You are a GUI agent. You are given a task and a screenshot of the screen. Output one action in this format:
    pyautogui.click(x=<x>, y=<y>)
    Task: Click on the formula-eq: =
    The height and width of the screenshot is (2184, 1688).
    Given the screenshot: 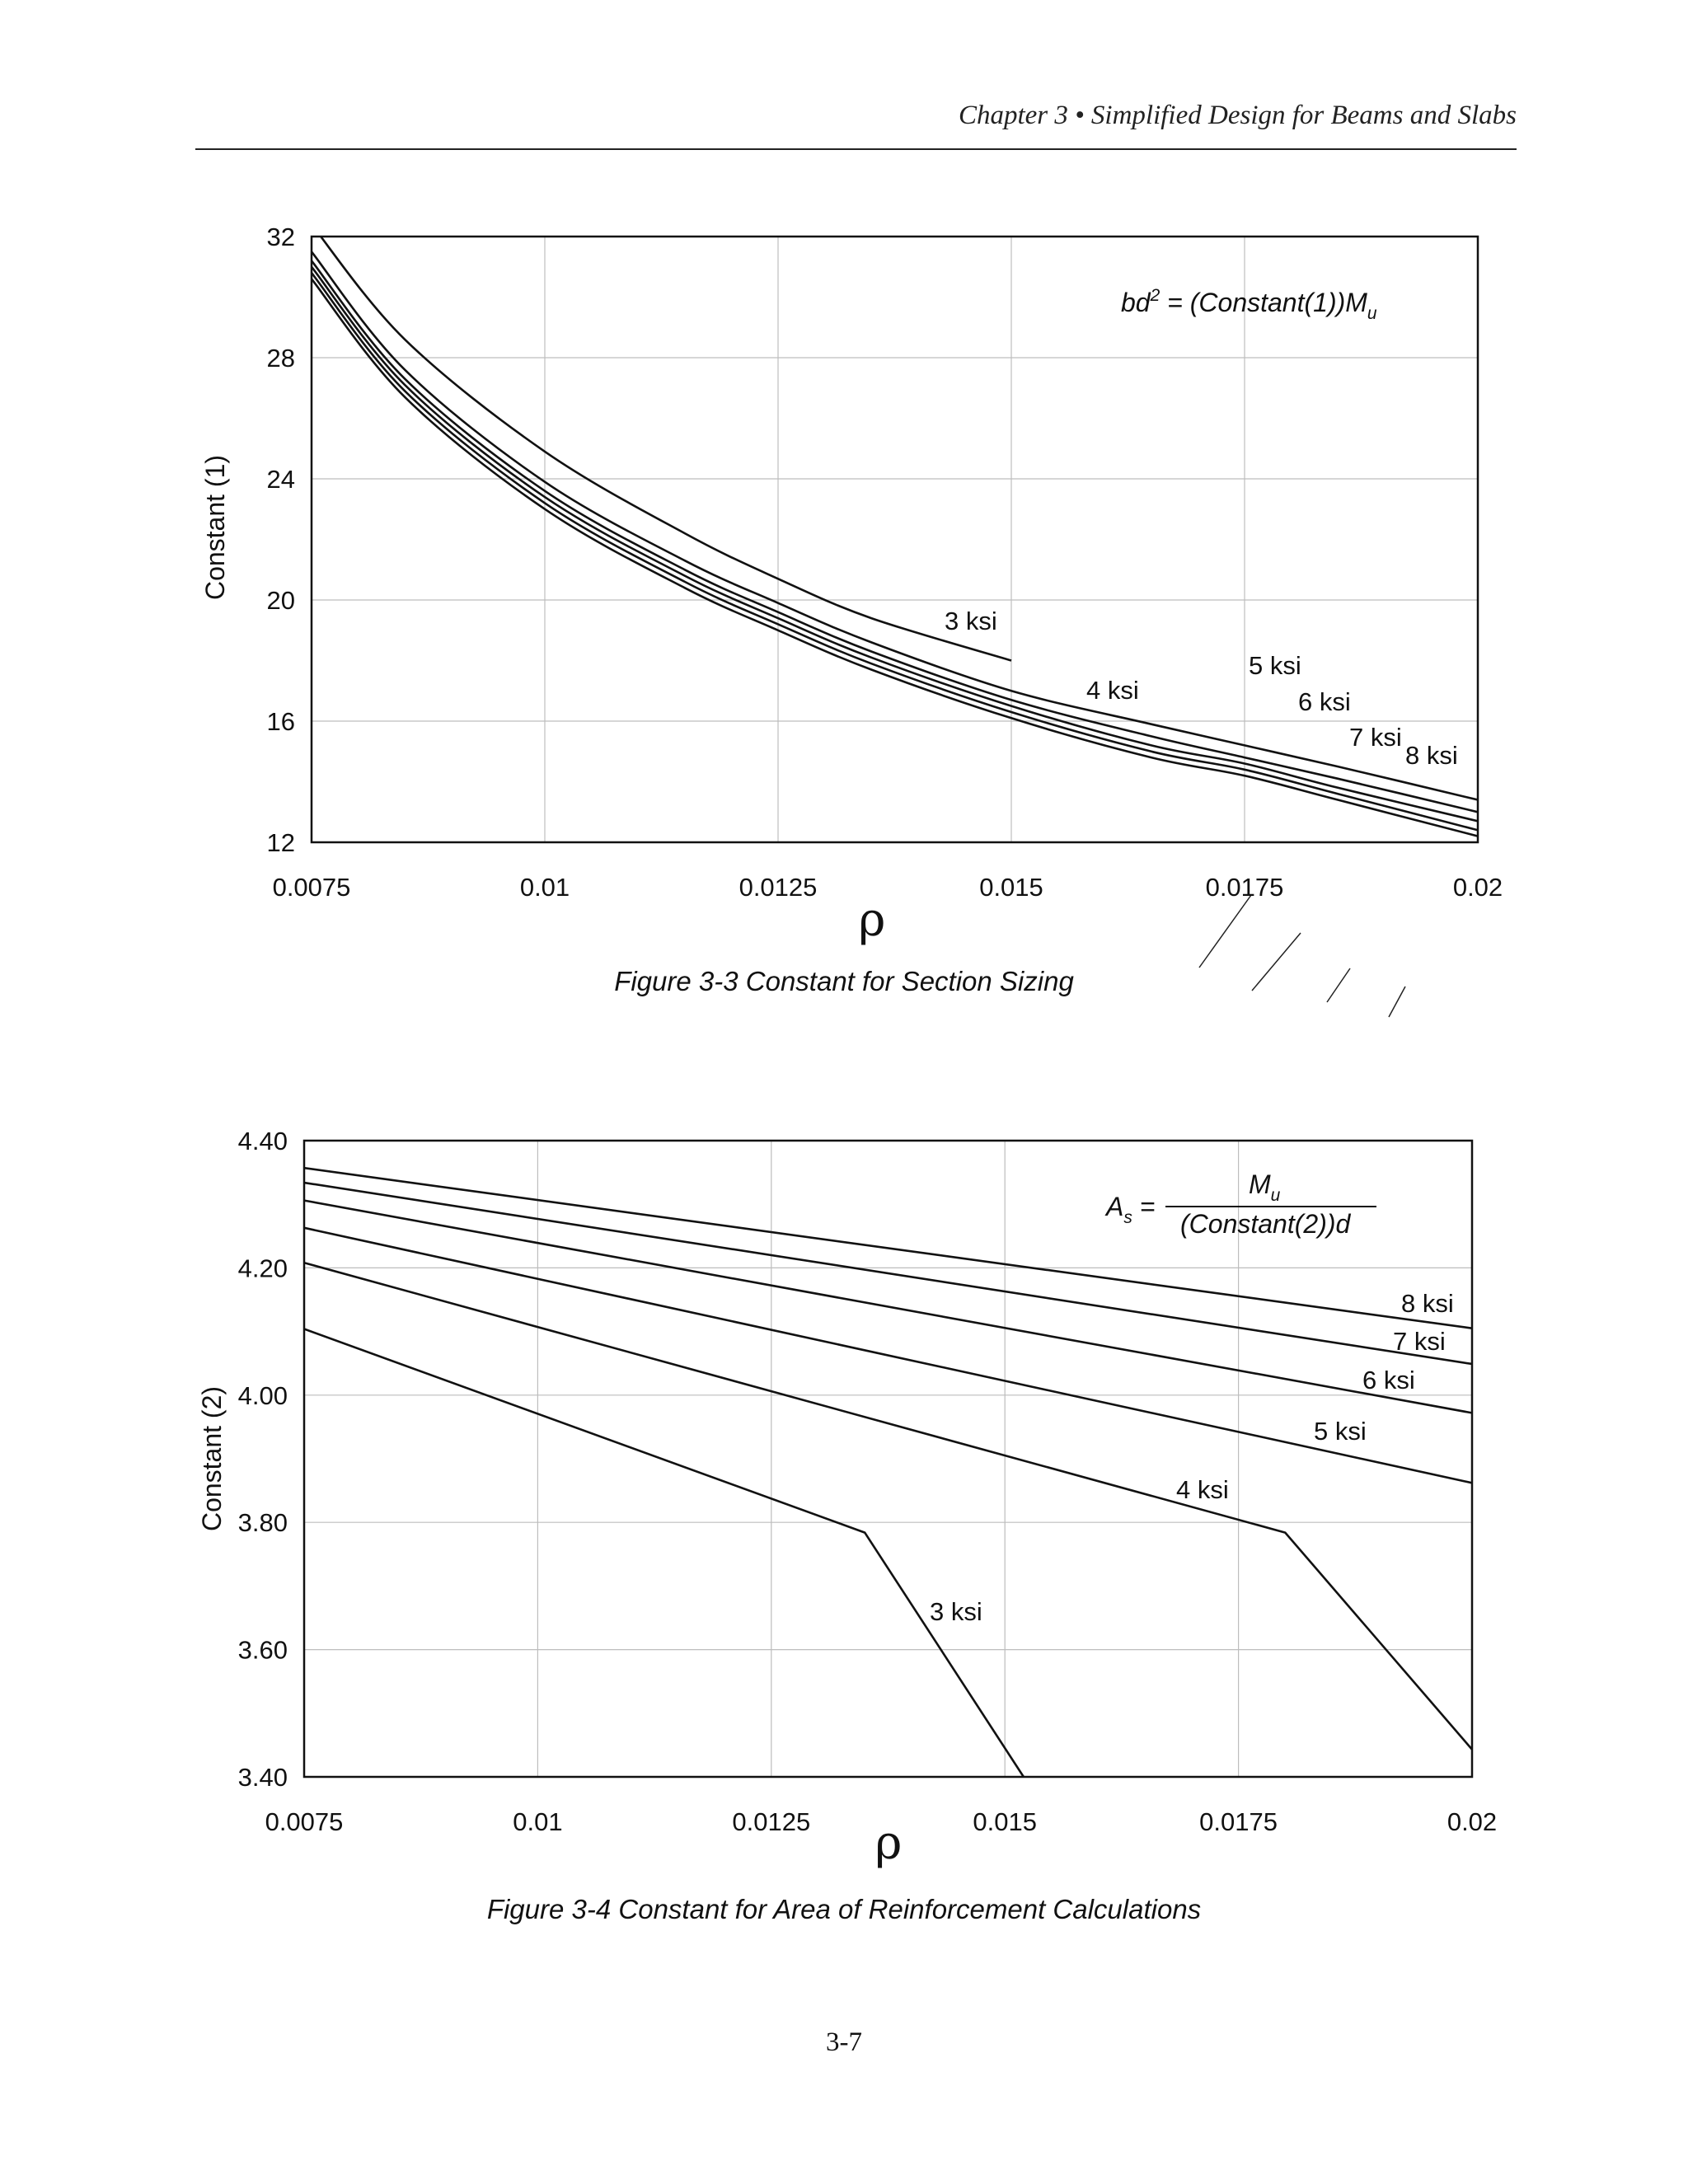 What is the action you would take?
    pyautogui.click(x=1144, y=1206)
    